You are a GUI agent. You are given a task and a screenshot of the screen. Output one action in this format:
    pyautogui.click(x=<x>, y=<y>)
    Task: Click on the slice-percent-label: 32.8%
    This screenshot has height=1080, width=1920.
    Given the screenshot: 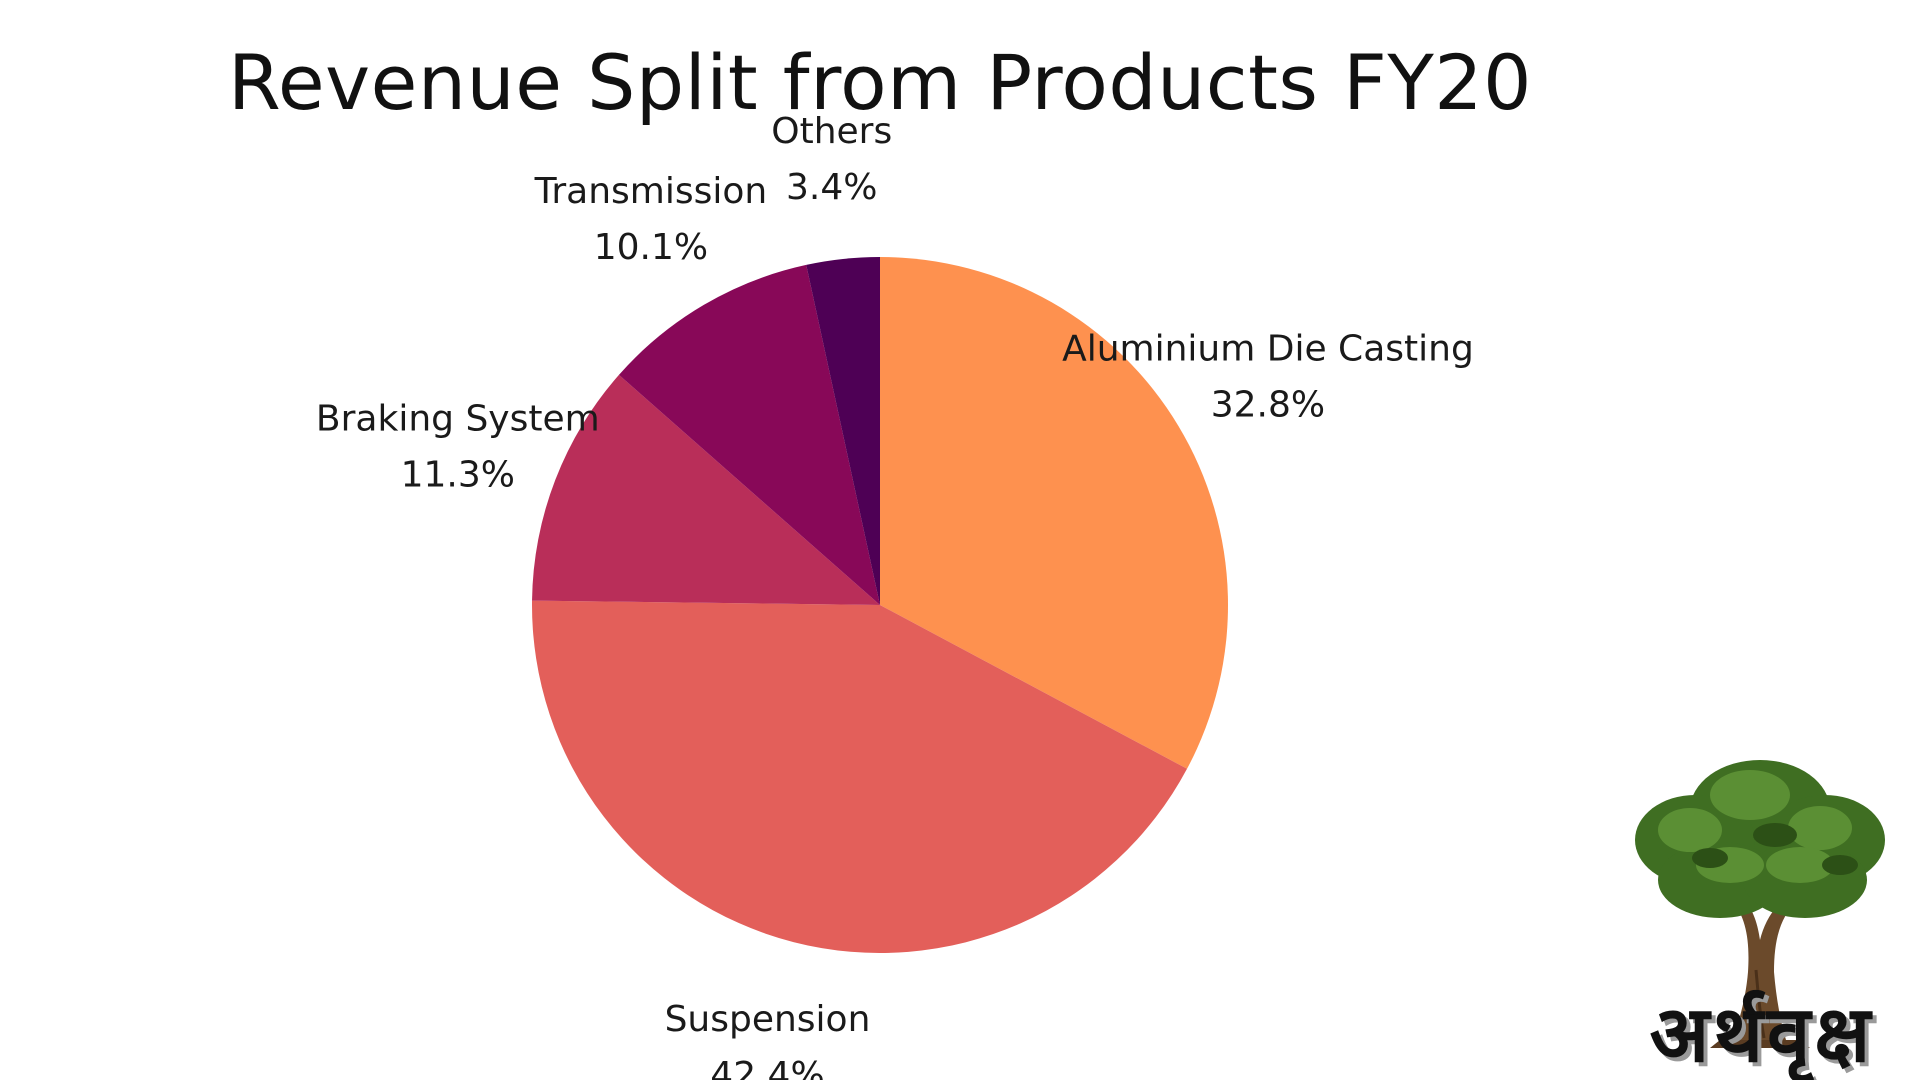 What is the action you would take?
    pyautogui.click(x=1268, y=404)
    